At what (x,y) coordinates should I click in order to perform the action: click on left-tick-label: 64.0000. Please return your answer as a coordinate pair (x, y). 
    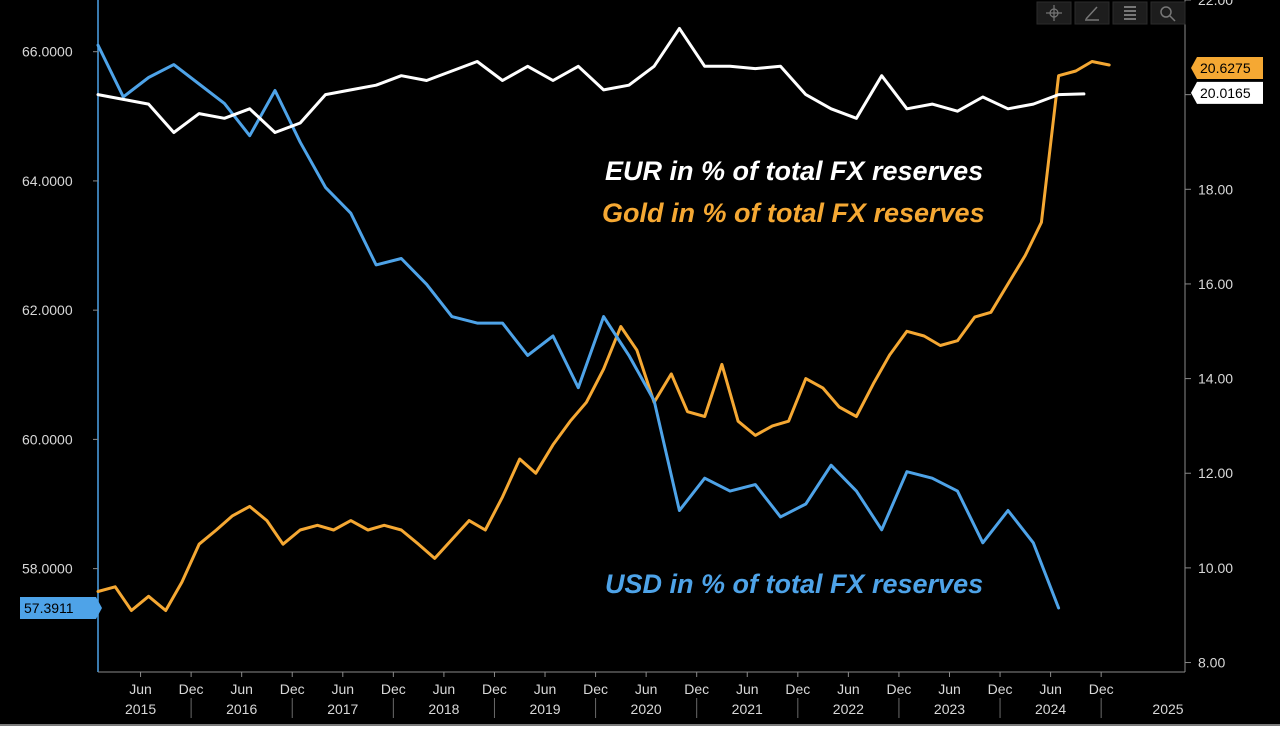
    Looking at the image, I should click on (47, 181).